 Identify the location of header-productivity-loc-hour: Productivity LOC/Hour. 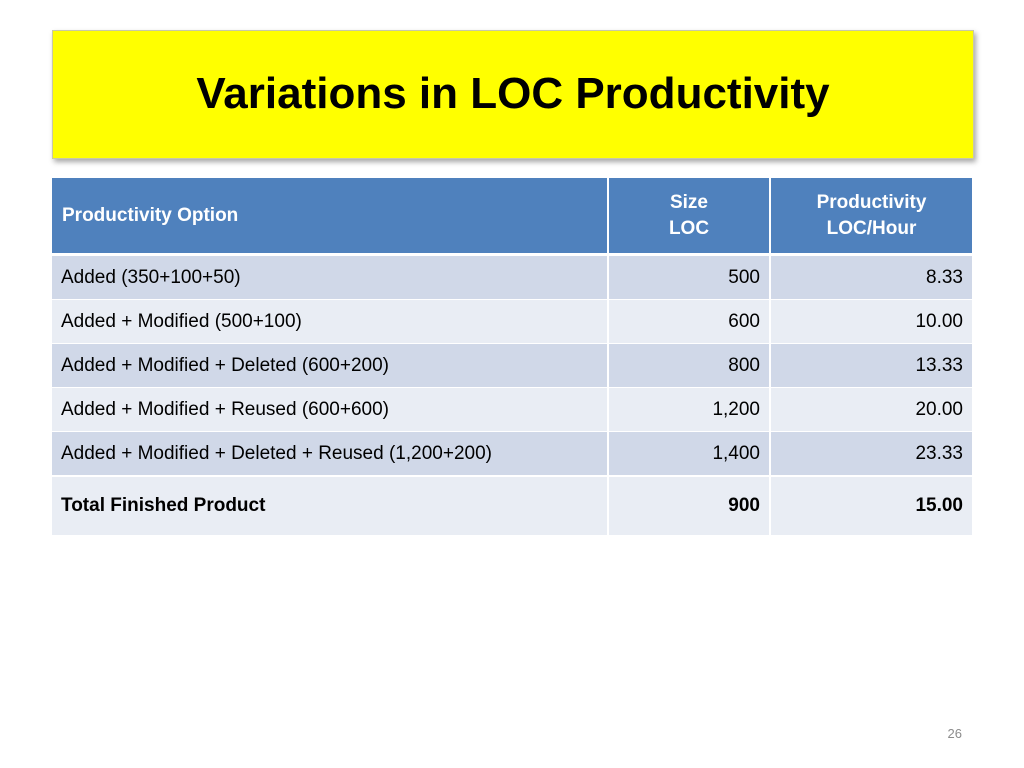
(871, 217).